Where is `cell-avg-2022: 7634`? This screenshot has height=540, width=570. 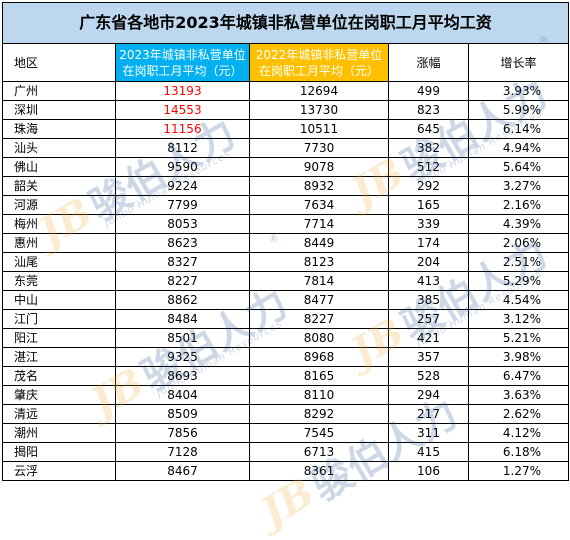 cell-avg-2022: 7634 is located at coordinates (319, 205).